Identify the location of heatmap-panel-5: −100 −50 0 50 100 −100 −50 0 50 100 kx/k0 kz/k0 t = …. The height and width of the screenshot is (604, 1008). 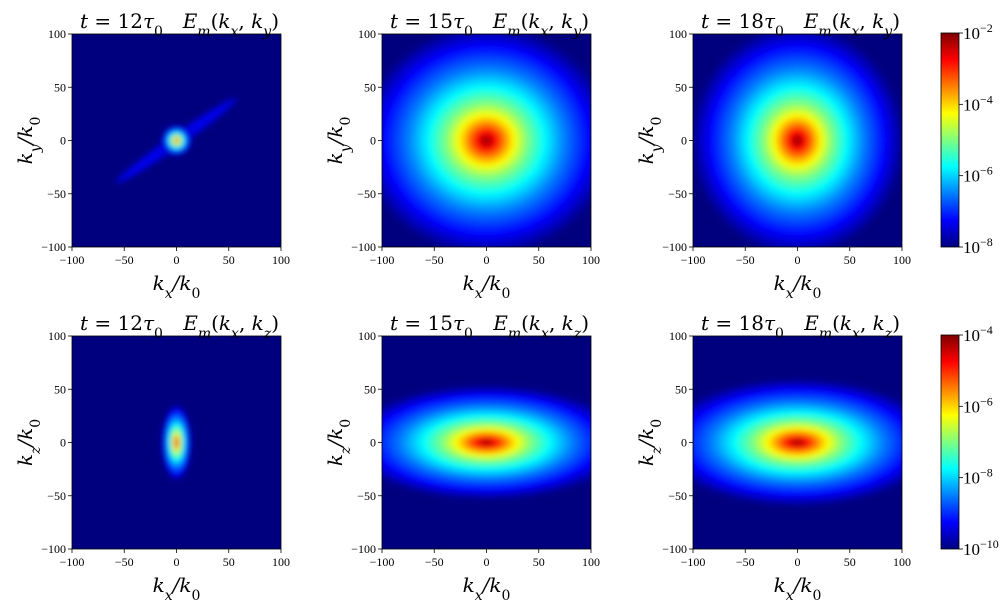
(461, 457).